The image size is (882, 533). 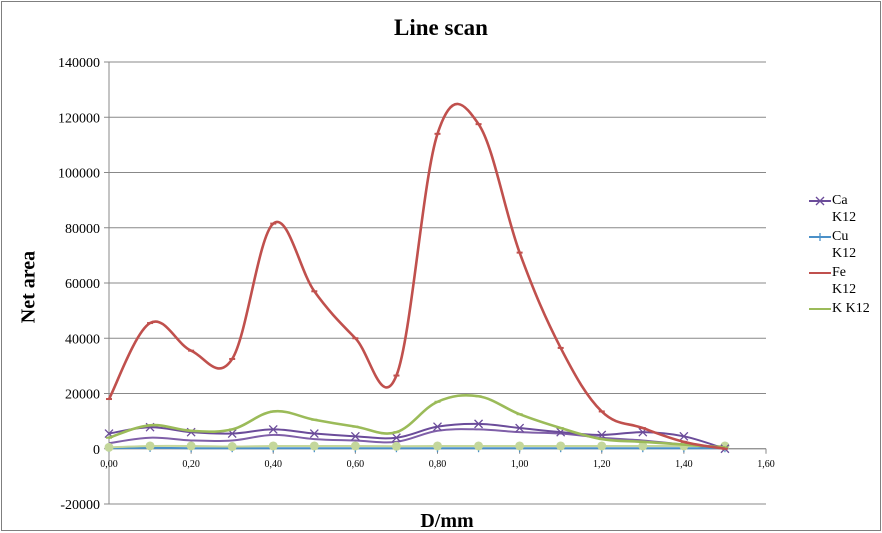 What do you see at coordinates (766, 464) in the screenshot?
I see `x-tick-label: 1,60` at bounding box center [766, 464].